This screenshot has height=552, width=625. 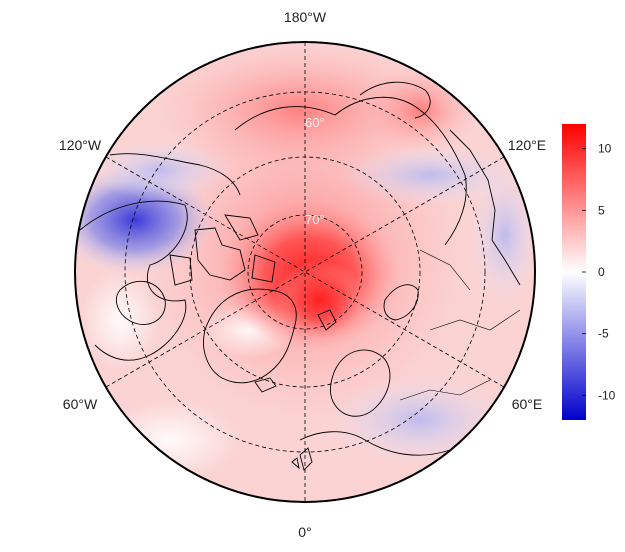 I want to click on canadian-archipelago-outline, so click(x=222, y=250).